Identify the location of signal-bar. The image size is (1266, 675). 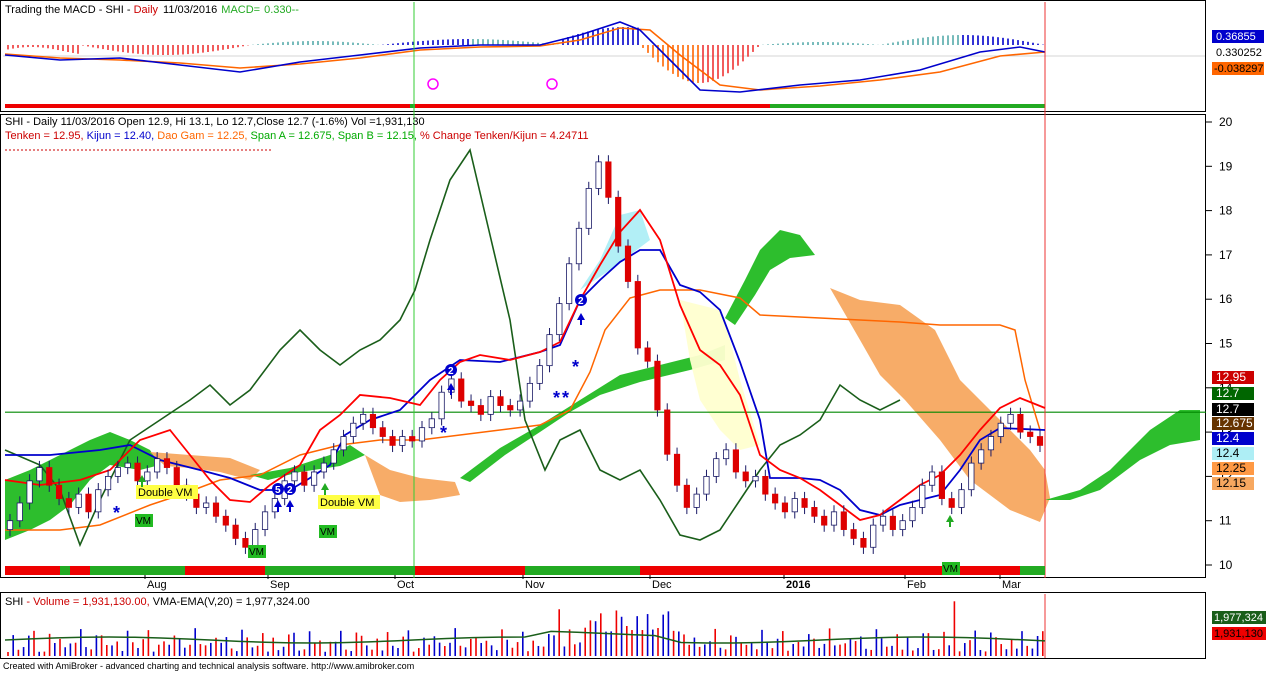
(525, 570).